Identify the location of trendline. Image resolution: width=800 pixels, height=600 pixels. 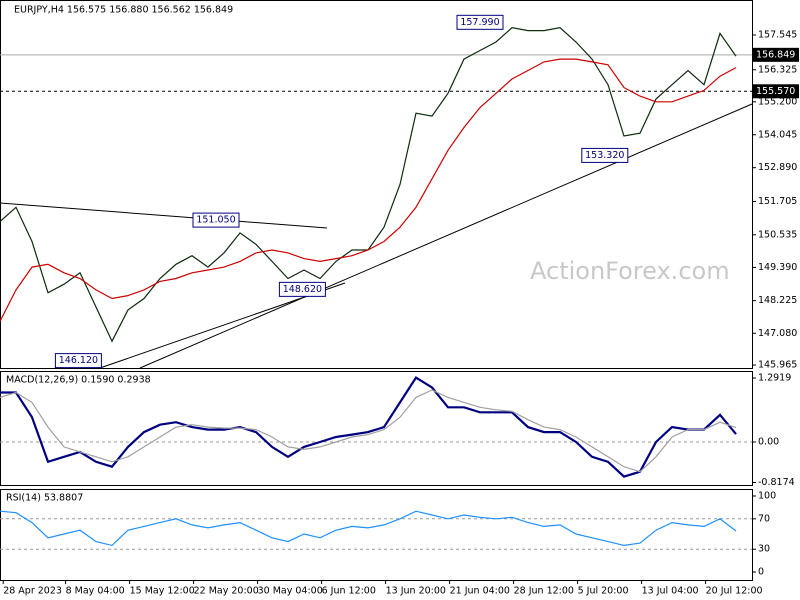
(164, 215).